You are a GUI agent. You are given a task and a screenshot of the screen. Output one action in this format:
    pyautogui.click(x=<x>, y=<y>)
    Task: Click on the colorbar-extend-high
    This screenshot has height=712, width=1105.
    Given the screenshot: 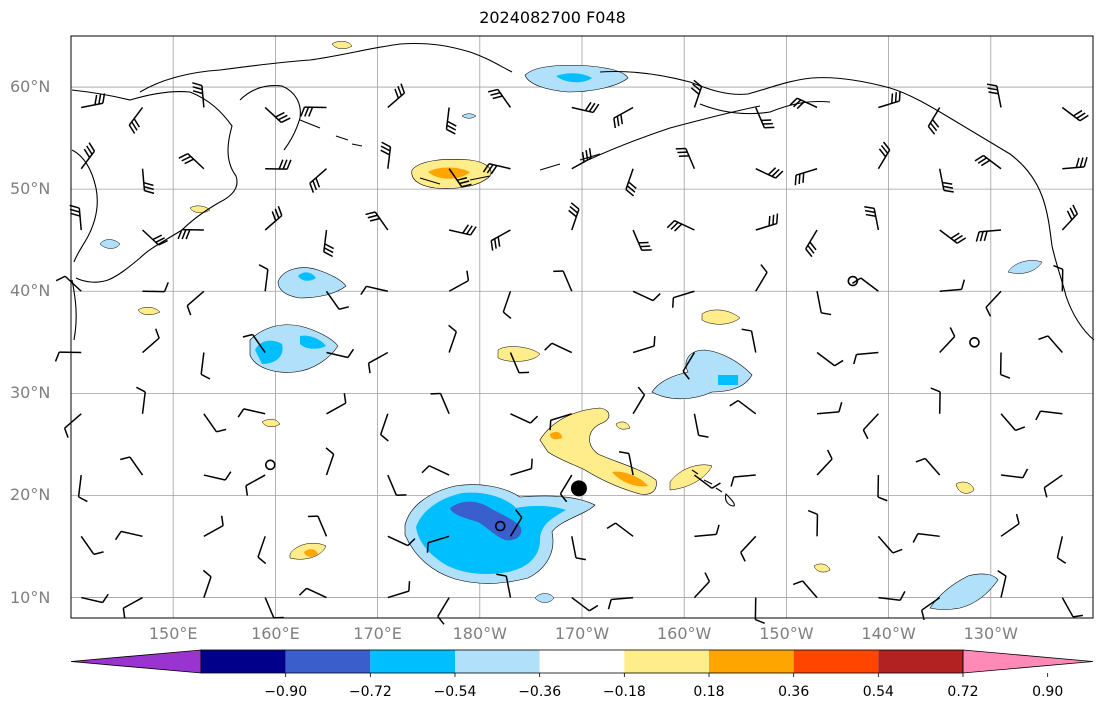 What is the action you would take?
    pyautogui.click(x=1028, y=661)
    